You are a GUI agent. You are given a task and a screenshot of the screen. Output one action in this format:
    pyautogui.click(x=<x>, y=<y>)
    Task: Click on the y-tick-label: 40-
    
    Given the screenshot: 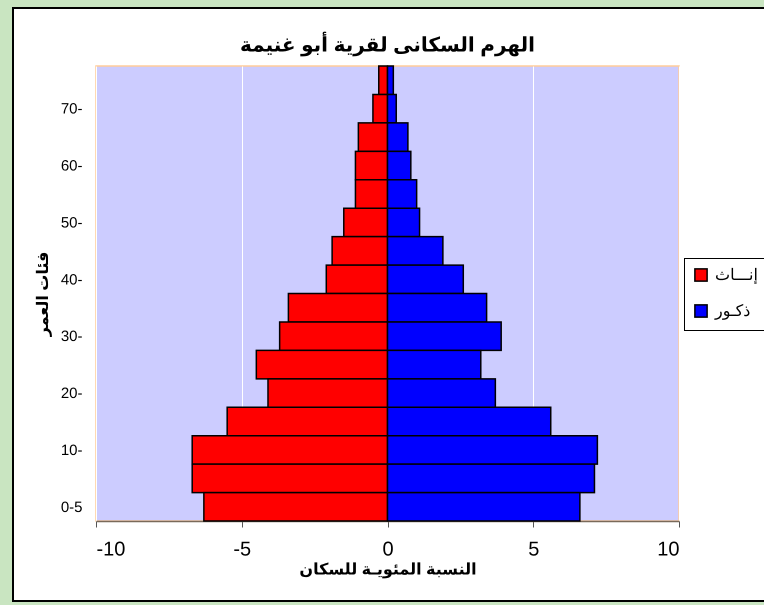 What is the action you would take?
    pyautogui.click(x=71, y=279)
    